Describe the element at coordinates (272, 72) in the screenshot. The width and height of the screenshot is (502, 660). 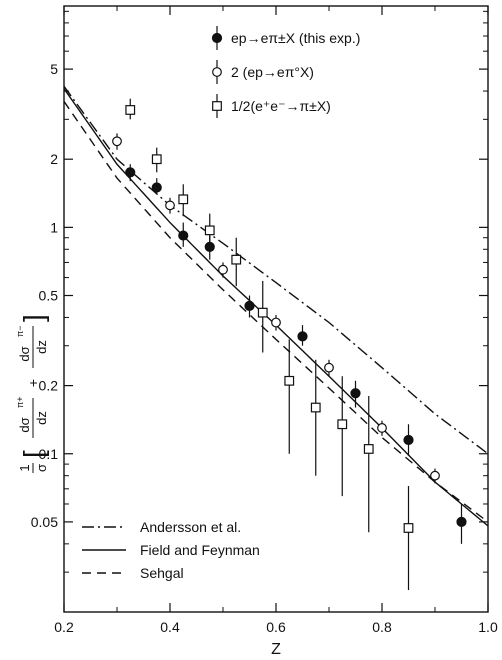
I see `legend-point-label: 2 (ep→eπ°X)` at that location.